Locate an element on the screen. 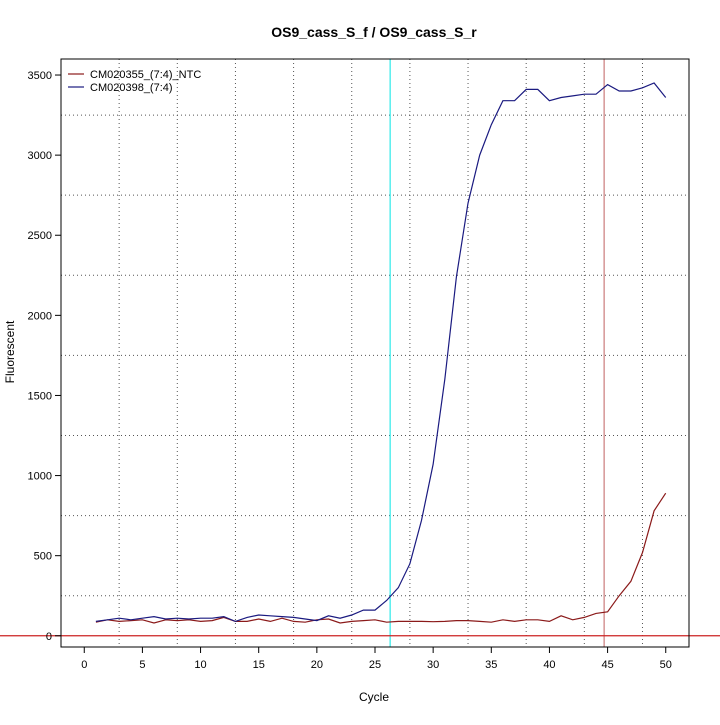 The width and height of the screenshot is (720, 725). y-tick-label: 500 is located at coordinates (43, 557).